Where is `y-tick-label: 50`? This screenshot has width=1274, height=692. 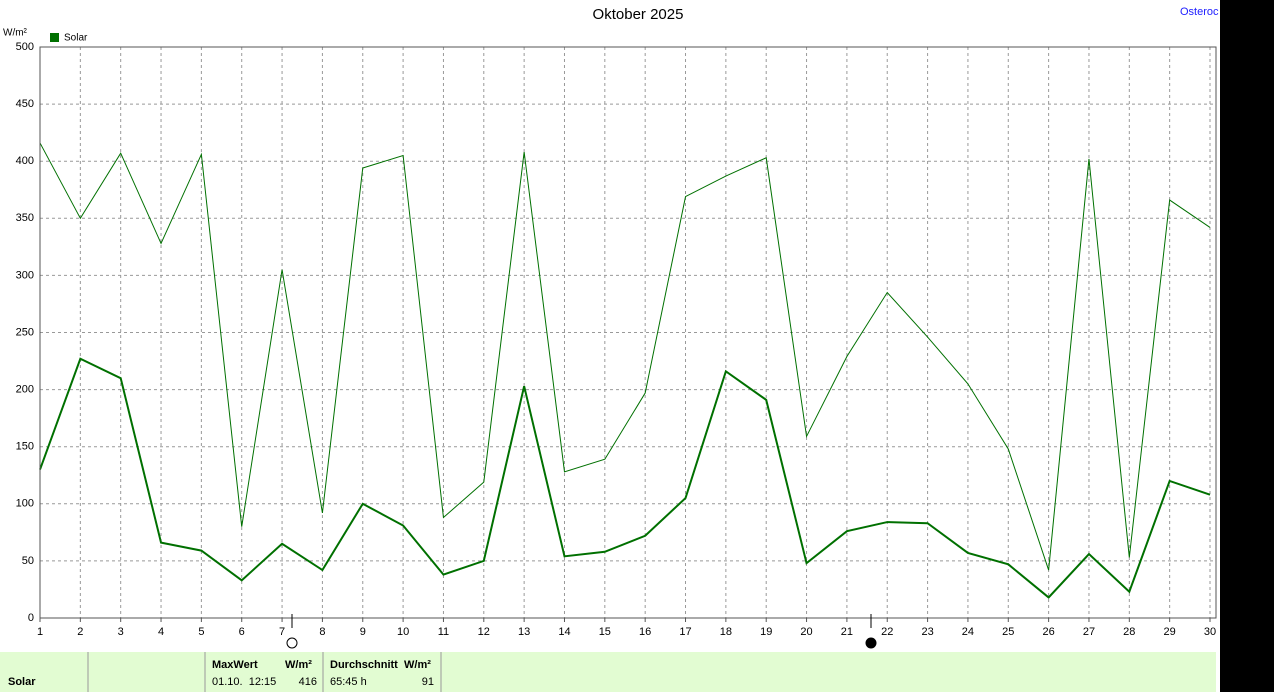
y-tick-label: 50 is located at coordinates (28, 561).